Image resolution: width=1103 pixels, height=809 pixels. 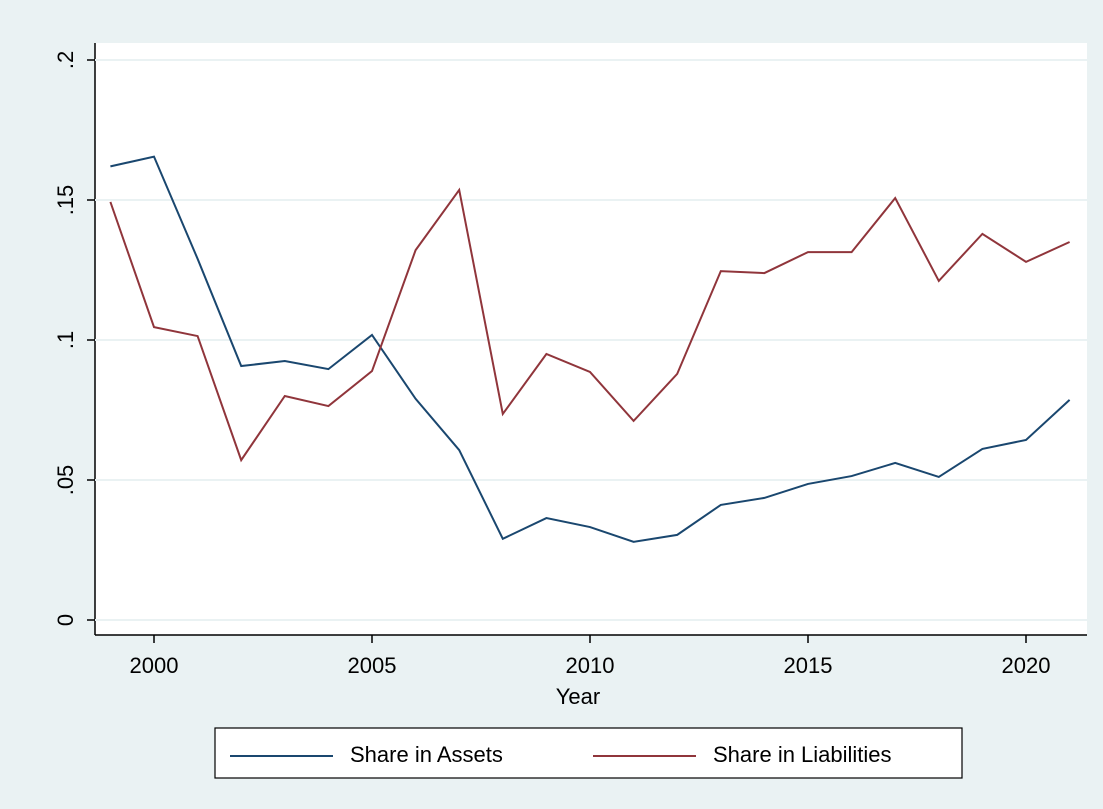 I want to click on x-tick-label: 2005, so click(x=372, y=665).